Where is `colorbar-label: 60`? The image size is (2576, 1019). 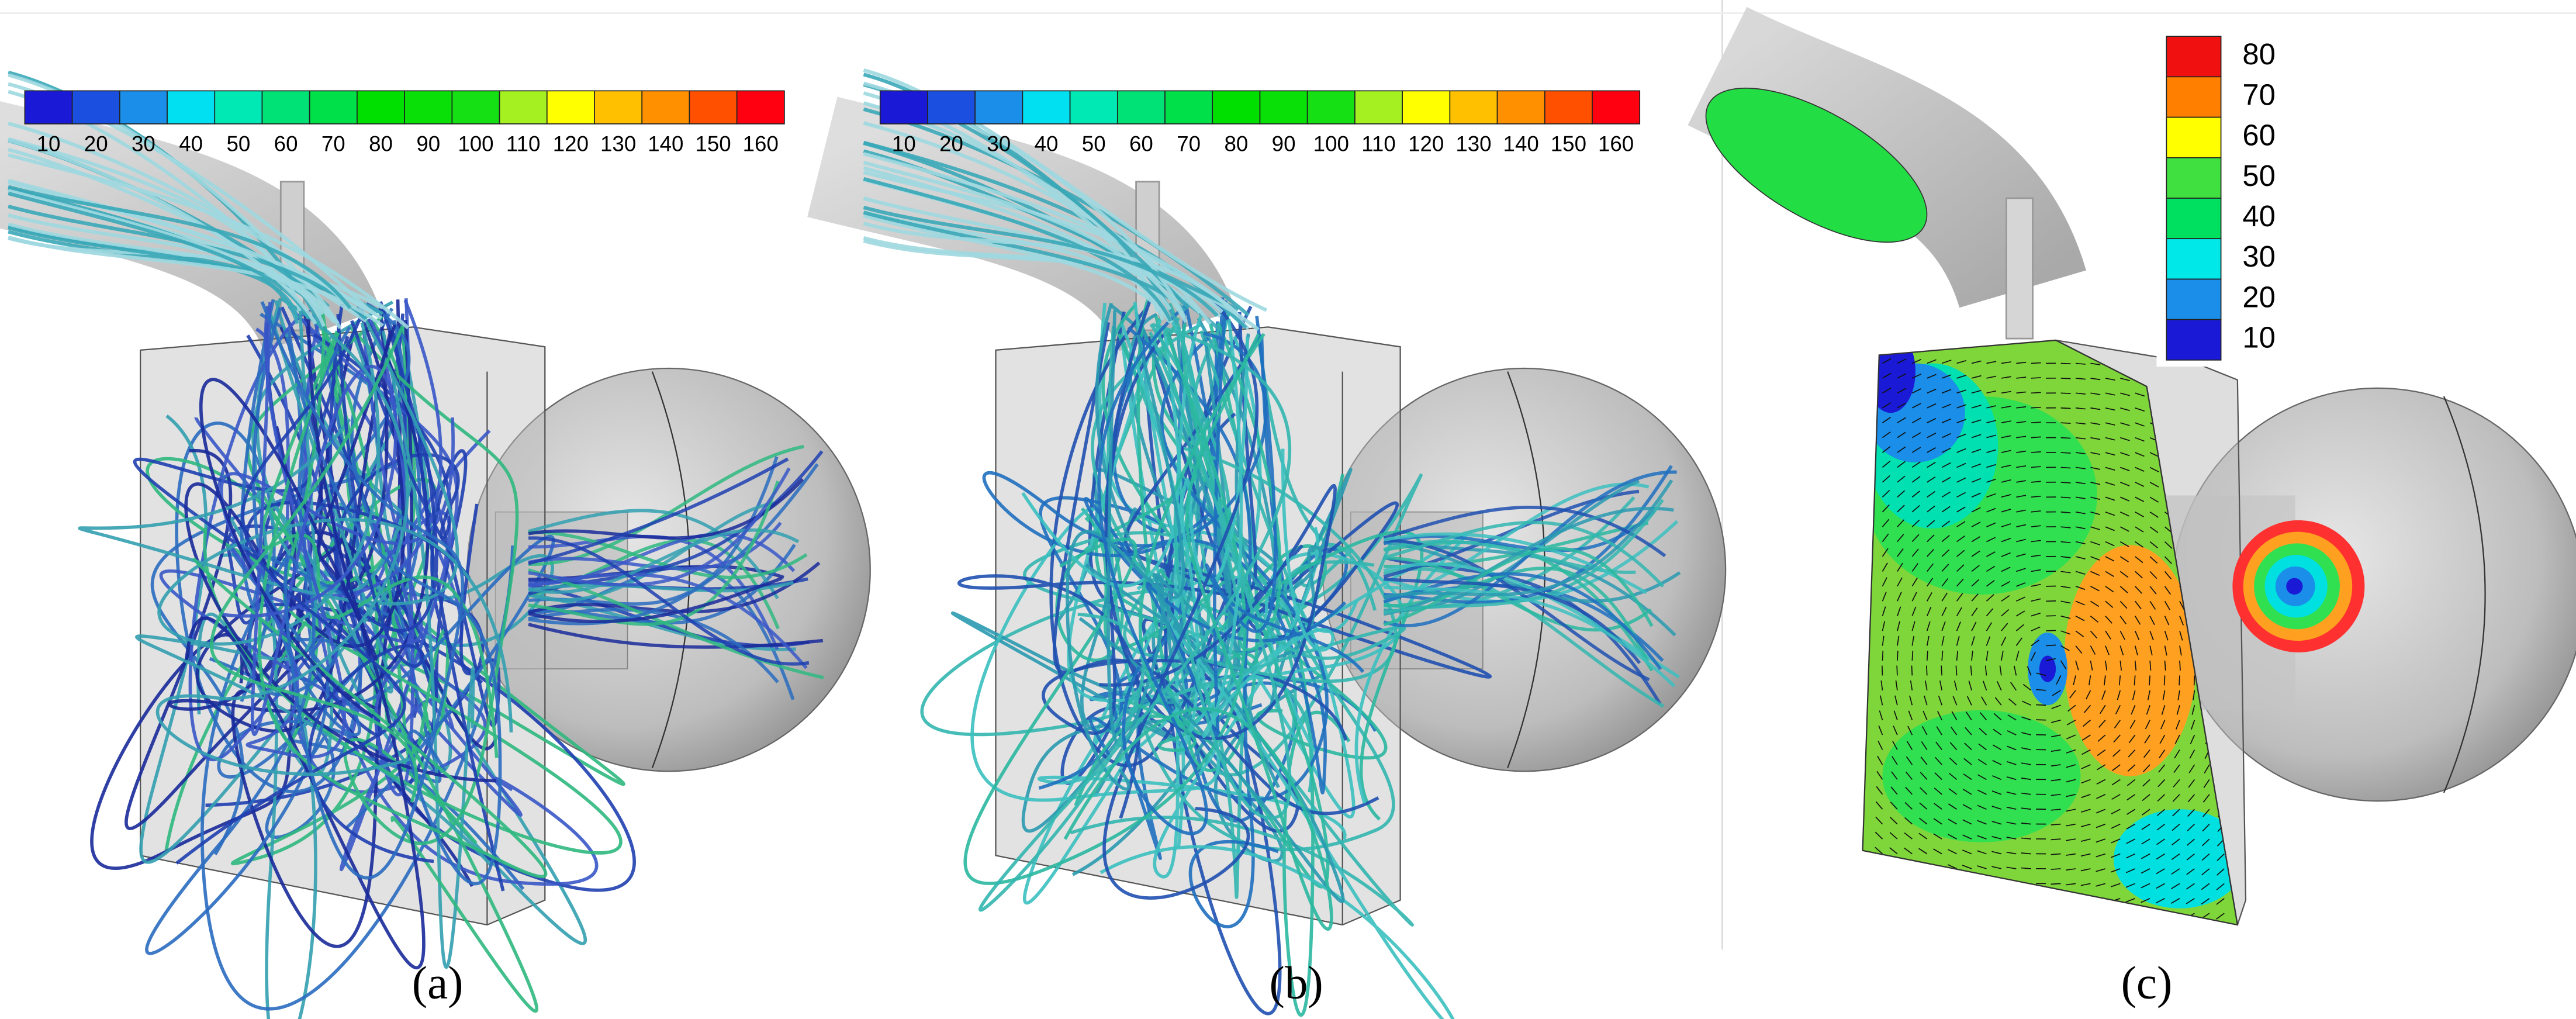
colorbar-label: 60 is located at coordinates (286, 144).